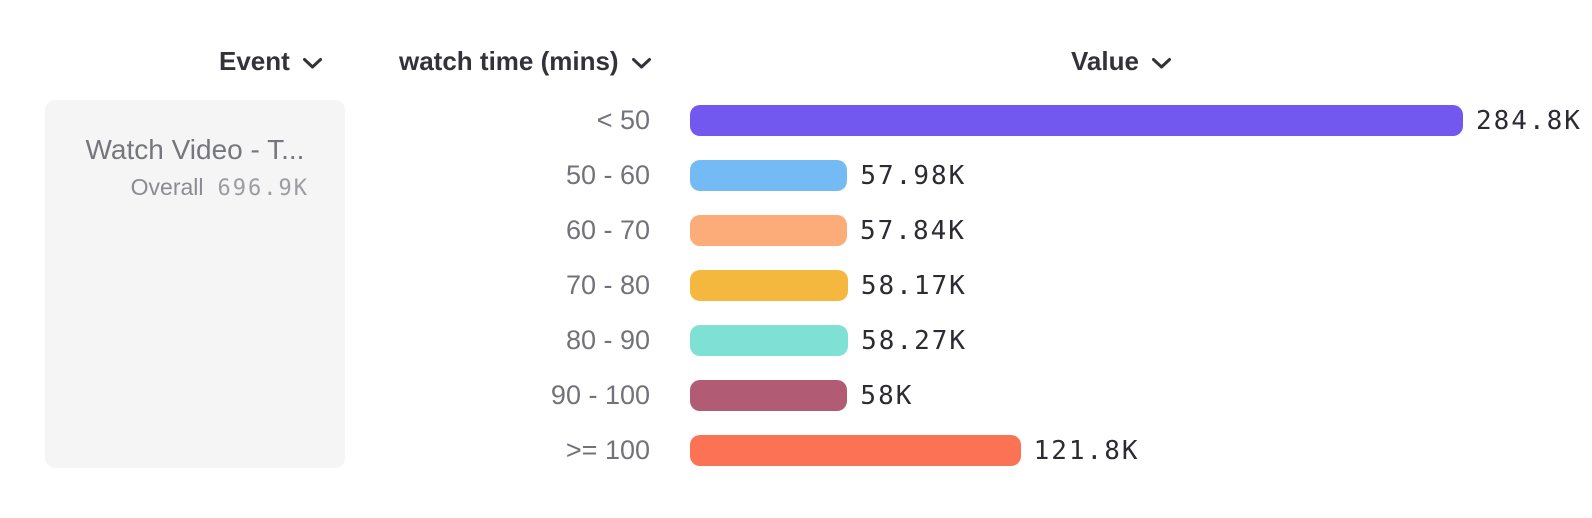  Describe the element at coordinates (912, 230) in the screenshot. I see `value-label: 57.84K` at that location.